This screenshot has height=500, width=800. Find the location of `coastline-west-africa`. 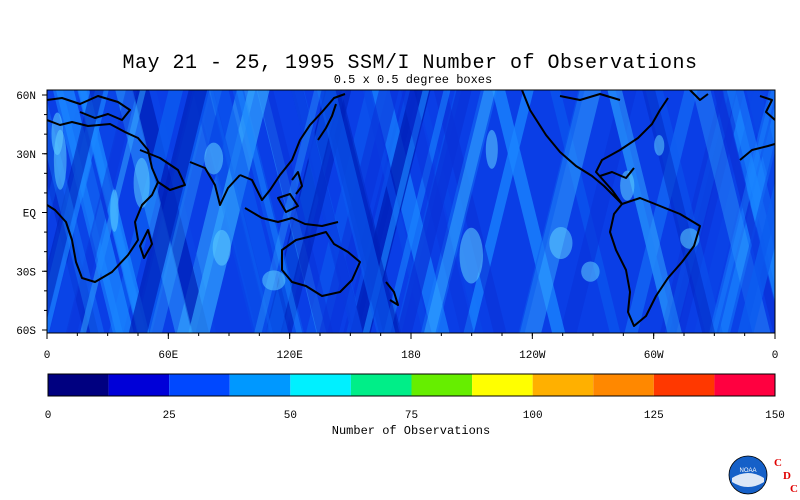

coastline-west-africa is located at coordinates (757, 152).